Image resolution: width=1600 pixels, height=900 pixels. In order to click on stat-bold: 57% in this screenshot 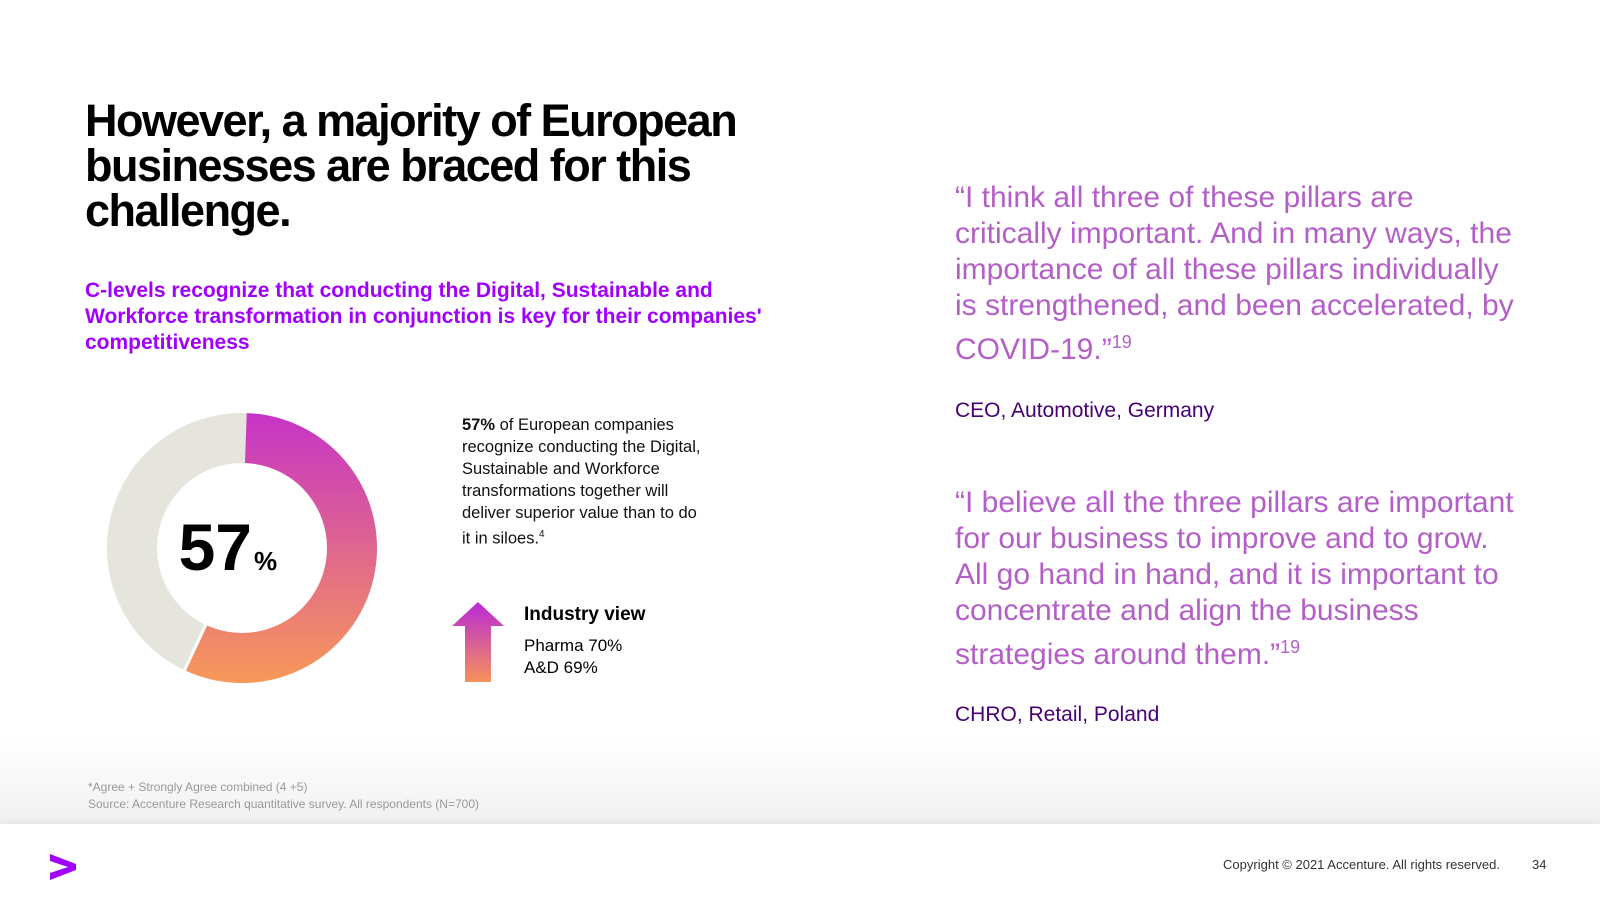, I will do `click(479, 425)`.